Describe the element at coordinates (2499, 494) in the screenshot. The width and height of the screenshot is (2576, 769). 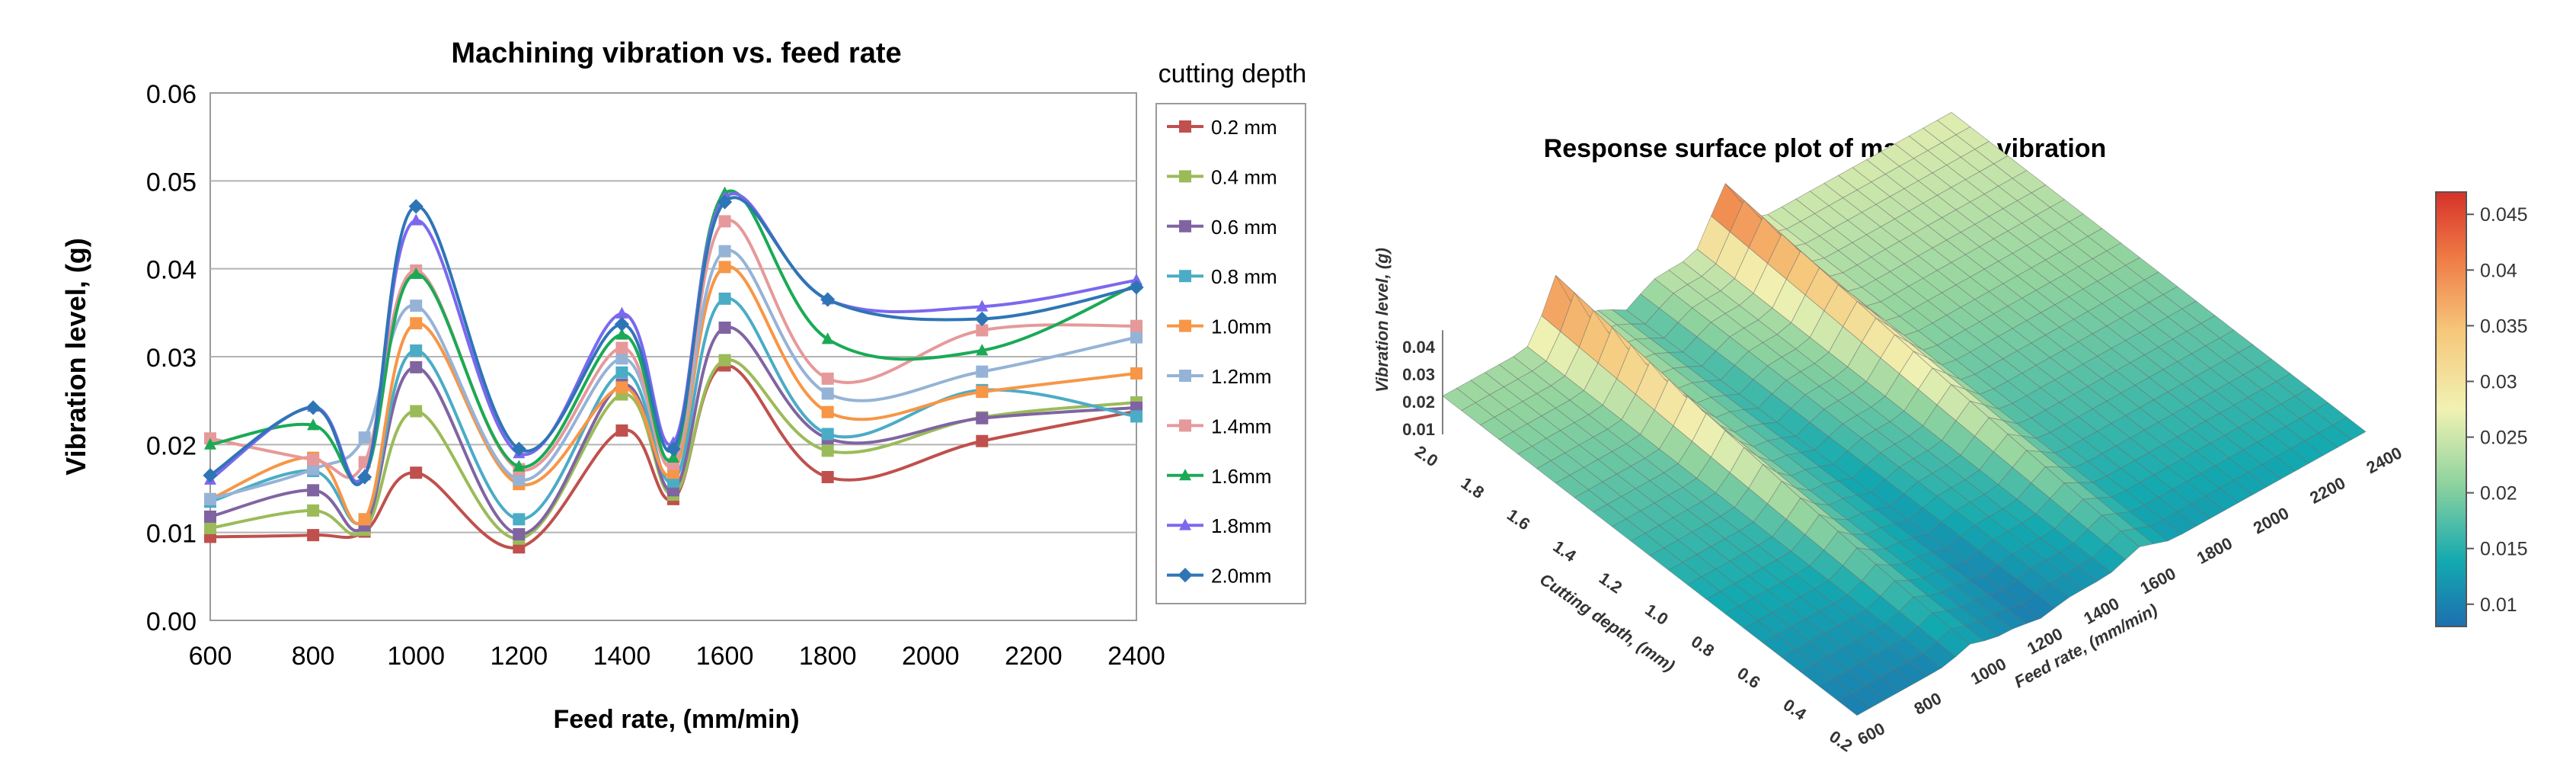
I see `colorbar-tick-label: 0.02` at that location.